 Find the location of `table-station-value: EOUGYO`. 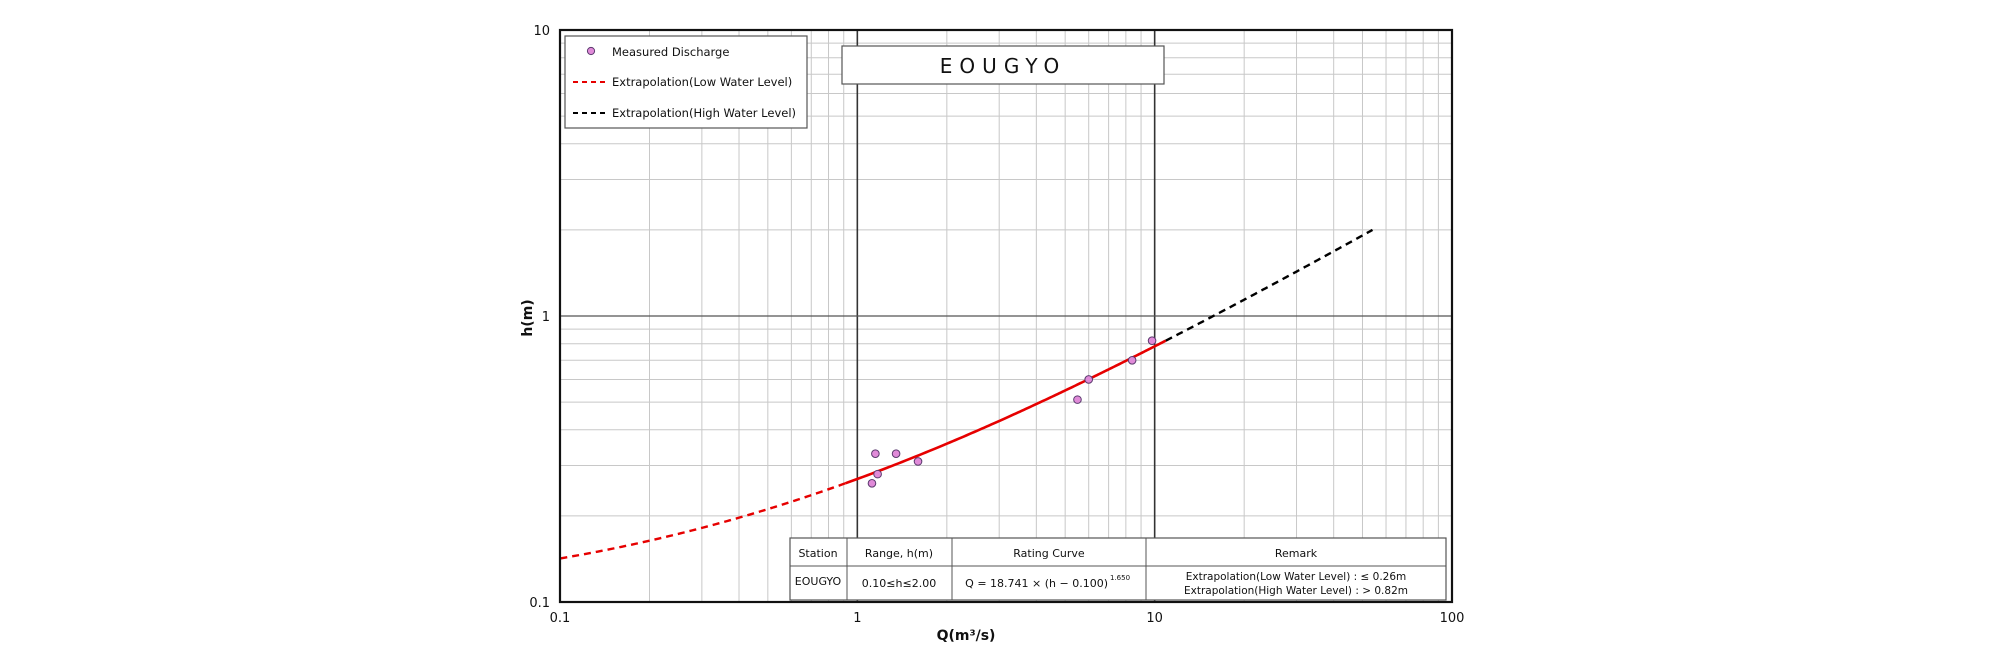

table-station-value: EOUGYO is located at coordinates (818, 581).